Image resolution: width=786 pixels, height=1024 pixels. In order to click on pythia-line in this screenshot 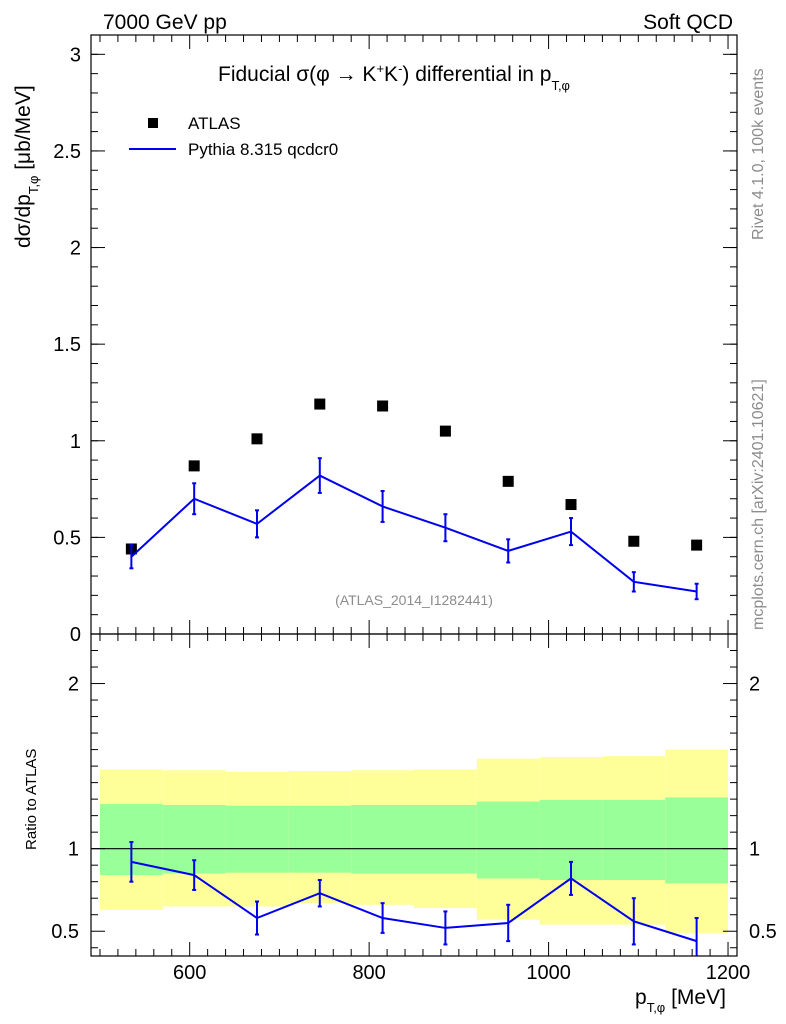, I will do `click(413, 533)`.